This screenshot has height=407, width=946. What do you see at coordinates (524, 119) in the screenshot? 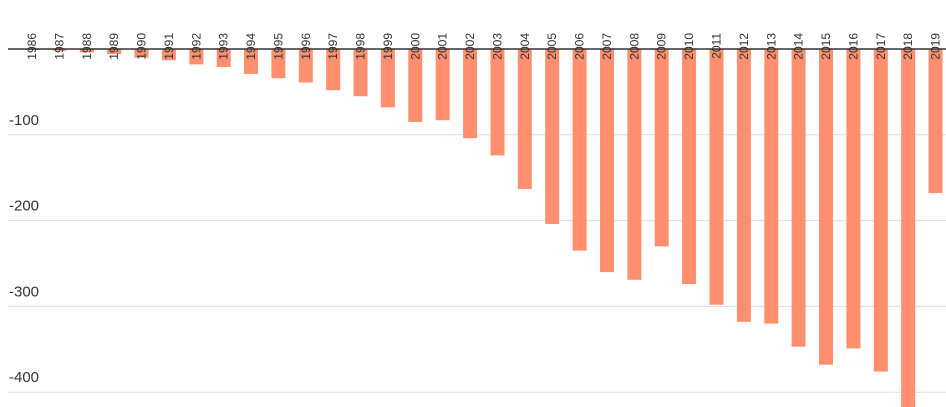
I see `bar-2004` at bounding box center [524, 119].